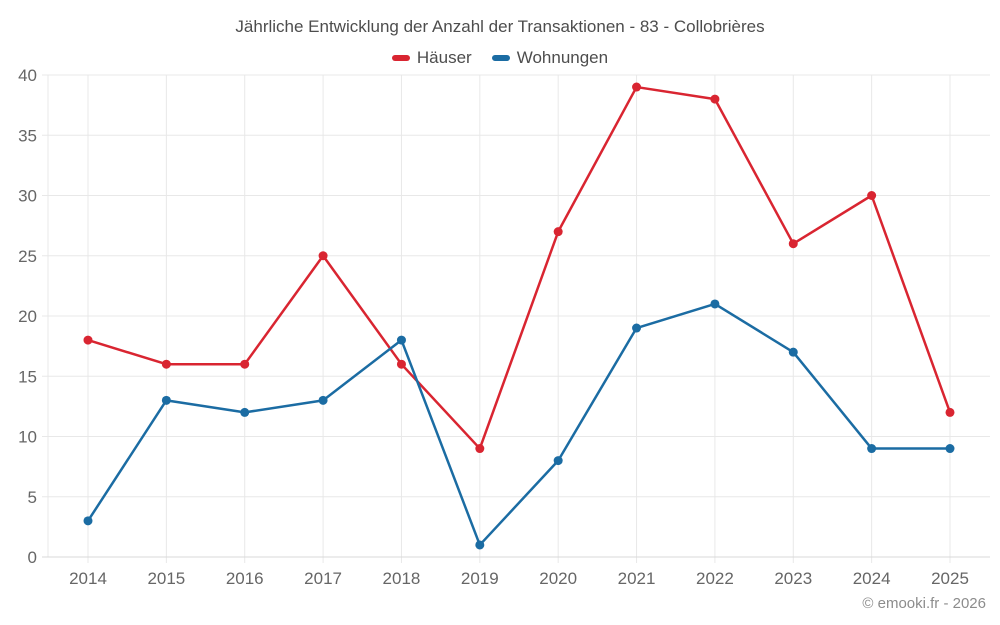 The width and height of the screenshot is (1000, 625). Describe the element at coordinates (27, 376) in the screenshot. I see `y-tick-label: 15` at that location.